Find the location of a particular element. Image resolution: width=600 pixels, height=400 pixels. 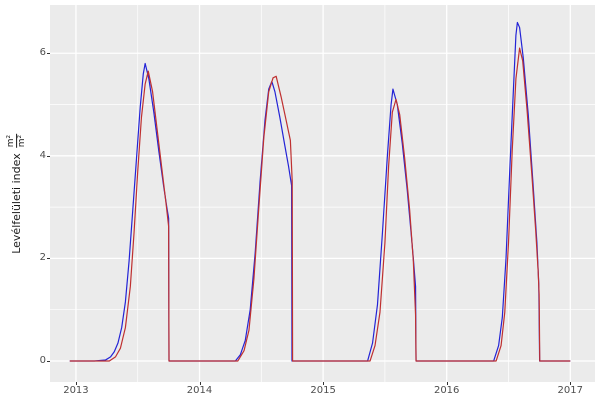

y-axis-unit-fraction: m² m² is located at coordinates (17, 140).